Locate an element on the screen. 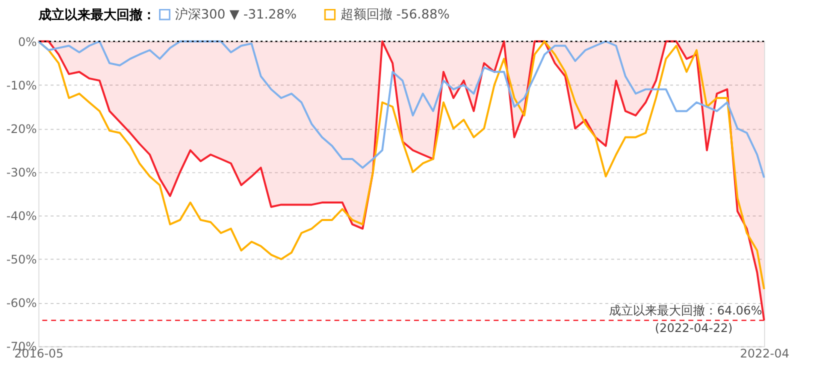 The height and width of the screenshot is (388, 829). legend-label: 沪深300 ▼ -31.28% is located at coordinates (236, 14).